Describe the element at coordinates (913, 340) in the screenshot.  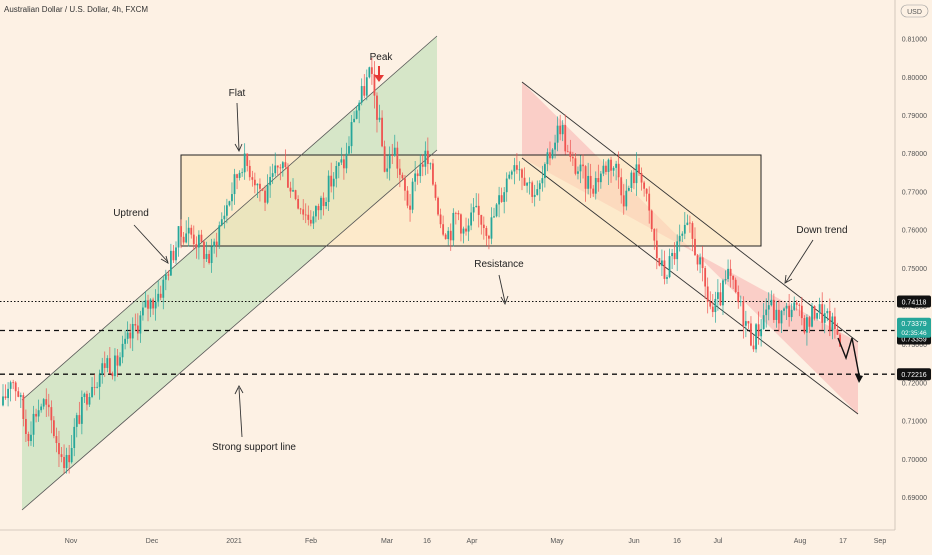
I see `level-badge-label-1: 0.73359` at that location.